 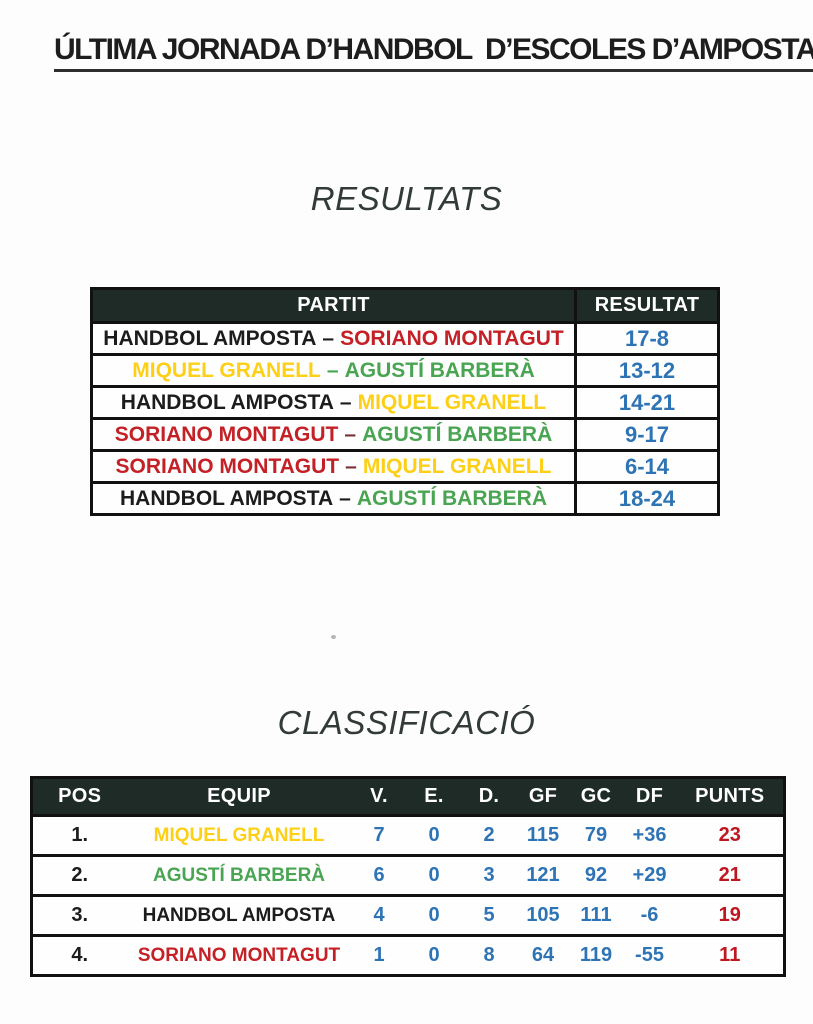 What do you see at coordinates (79, 796) in the screenshot?
I see `column-header-pos: POS` at bounding box center [79, 796].